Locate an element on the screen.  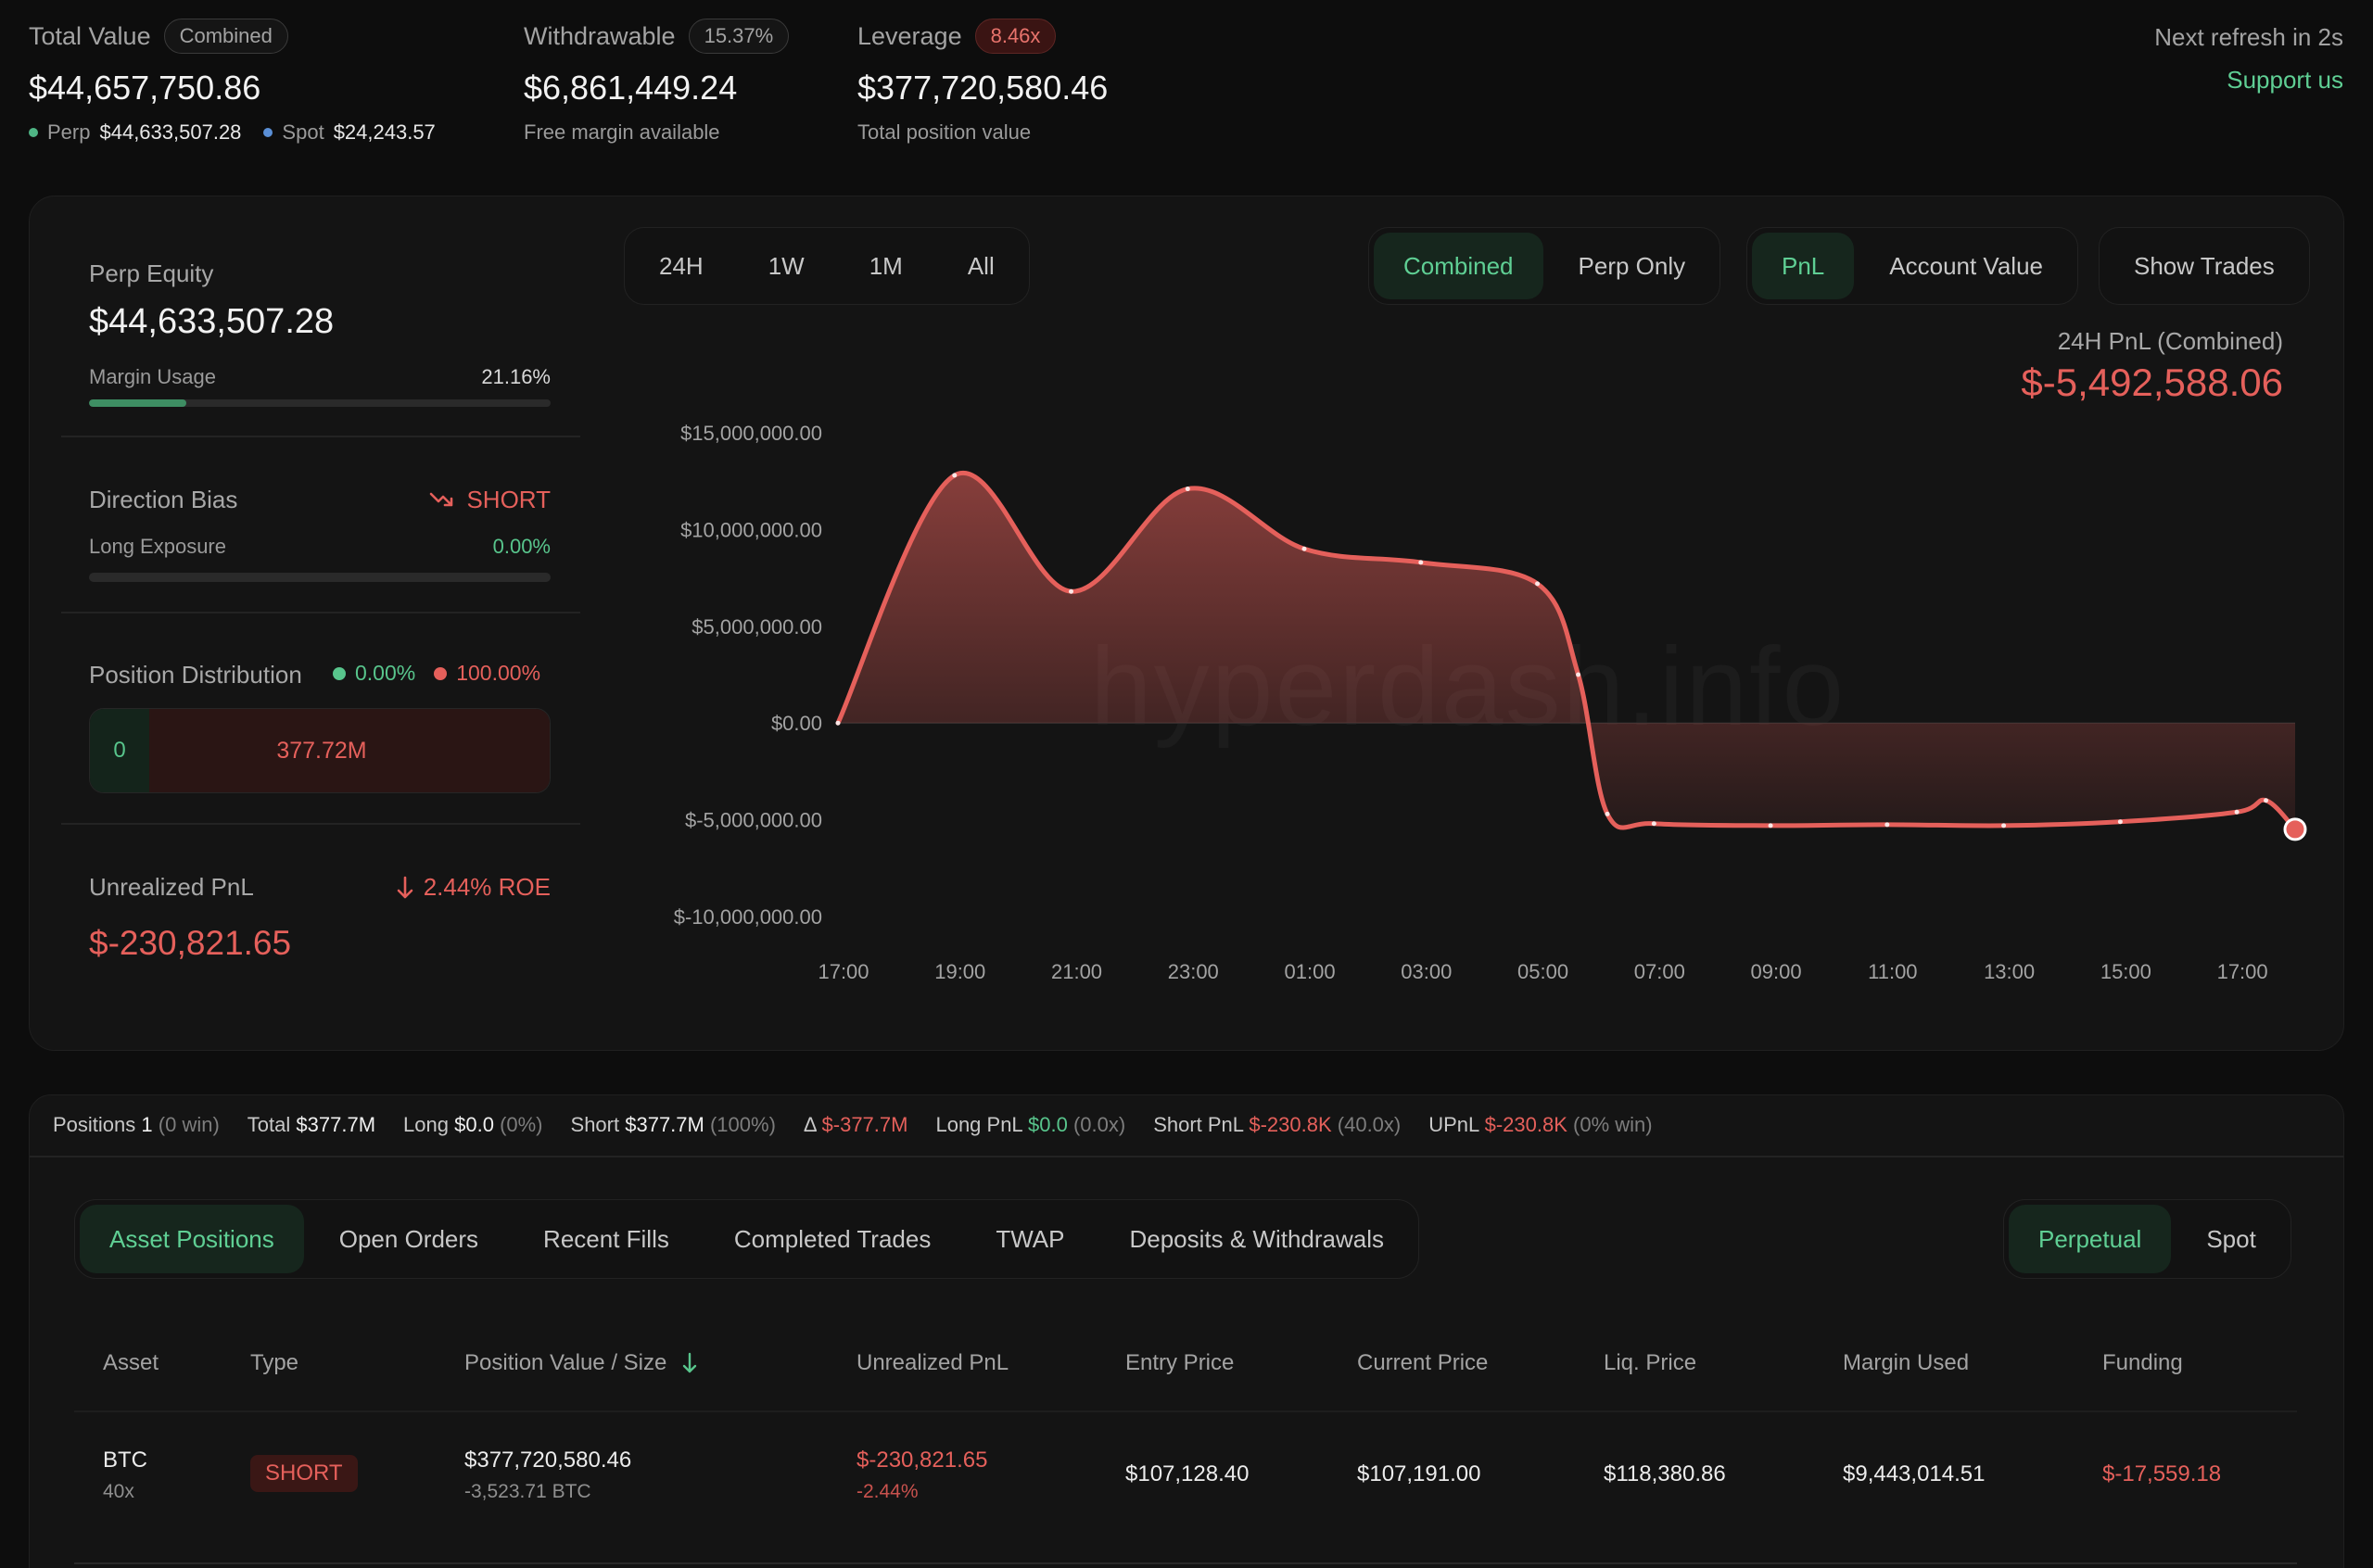
dist-short-value: 377.72M is located at coordinates (321, 750).